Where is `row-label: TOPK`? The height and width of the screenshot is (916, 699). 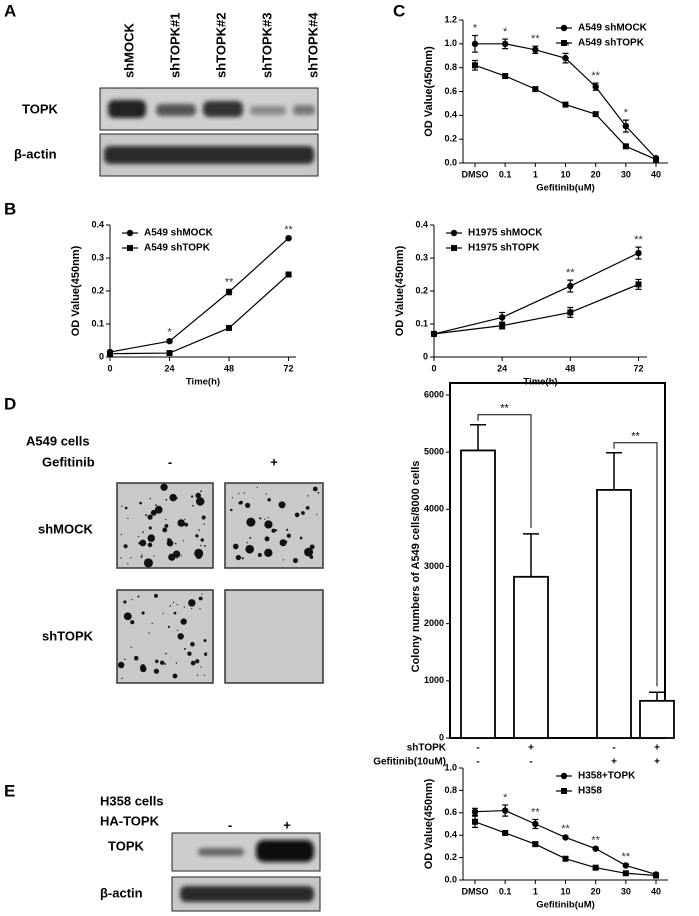
row-label: TOPK is located at coordinates (126, 845).